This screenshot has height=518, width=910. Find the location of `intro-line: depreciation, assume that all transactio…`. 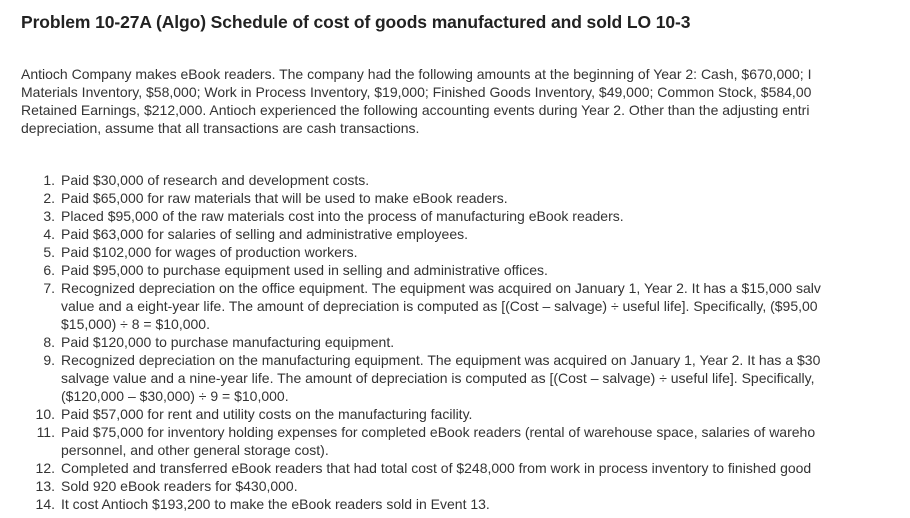

intro-line: depreciation, assume that all transactio… is located at coordinates (220, 128).